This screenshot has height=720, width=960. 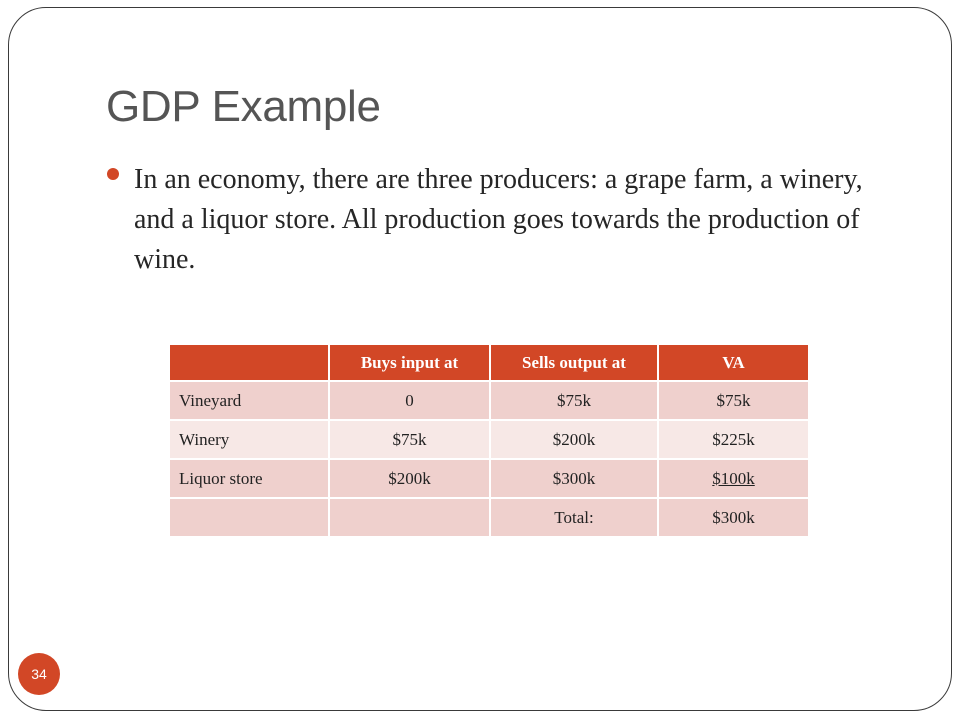 I want to click on va-value-underlined: $100k, so click(x=733, y=478).